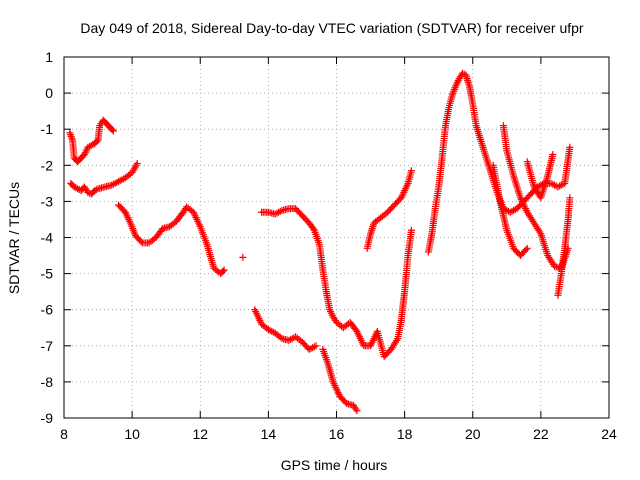  Describe the element at coordinates (104, 178) in the screenshot. I see `series-s2` at that location.